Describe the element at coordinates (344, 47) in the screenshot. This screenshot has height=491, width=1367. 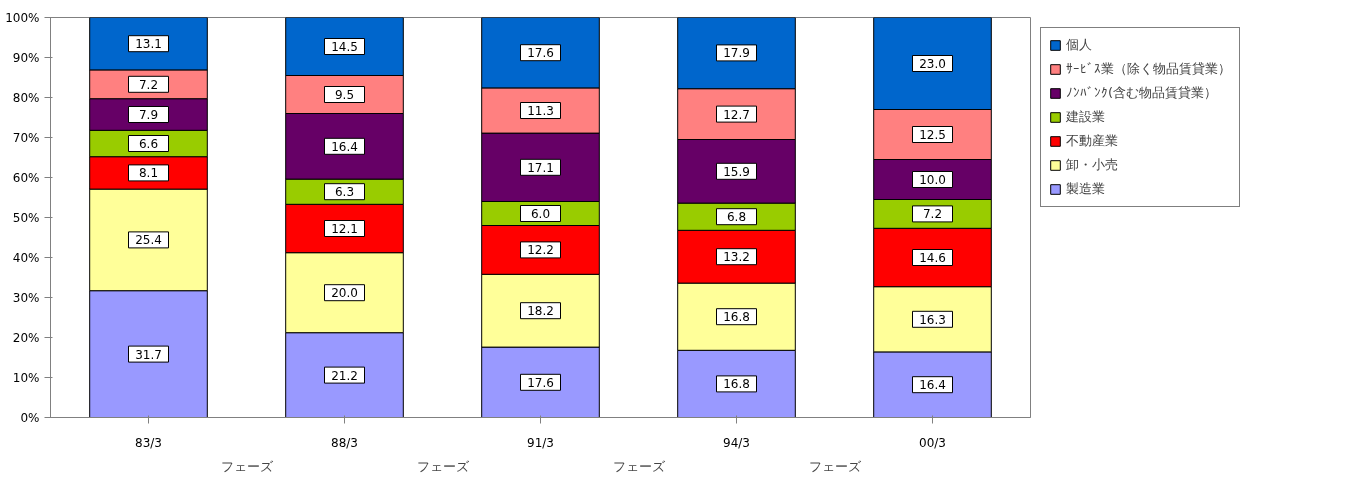
I see `data-label: 14.5` at that location.